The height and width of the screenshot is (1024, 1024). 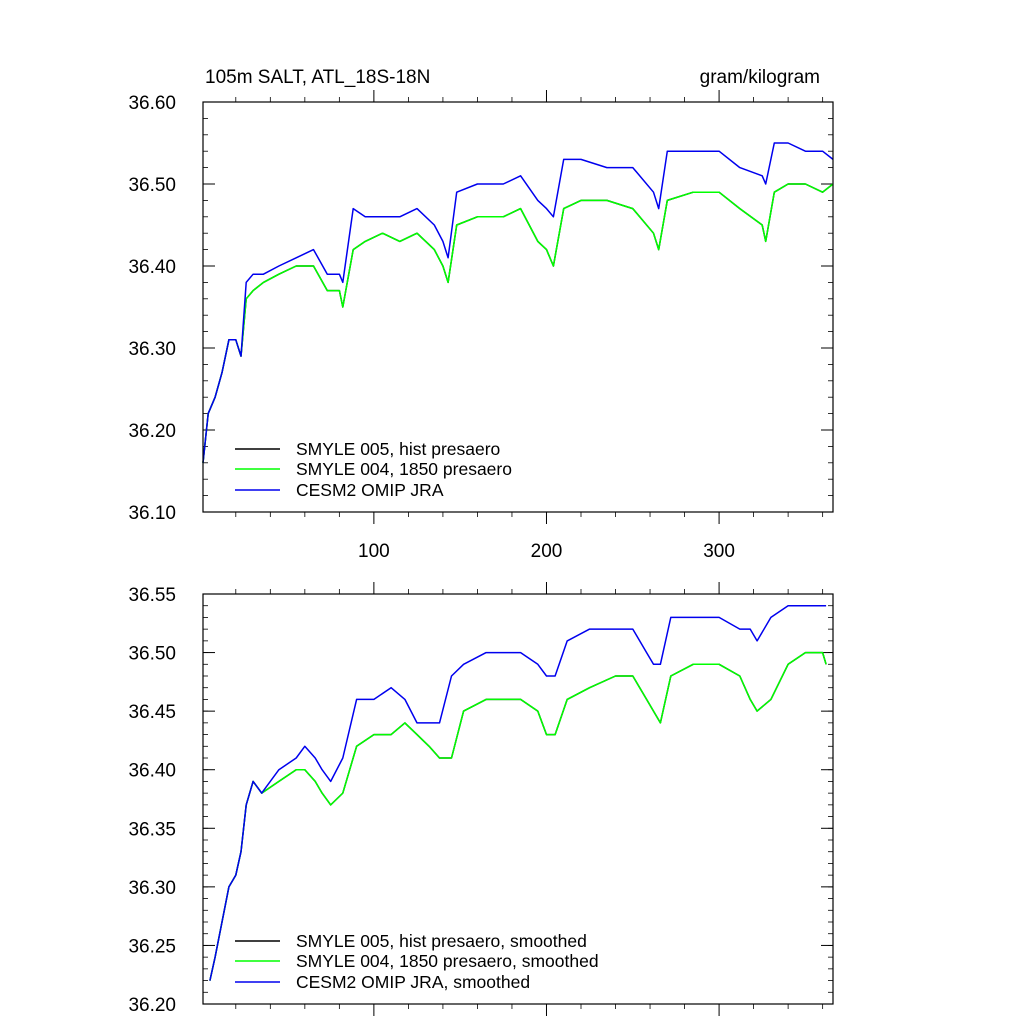 I want to click on top-ytick-label: 36.60, so click(x=152, y=103).